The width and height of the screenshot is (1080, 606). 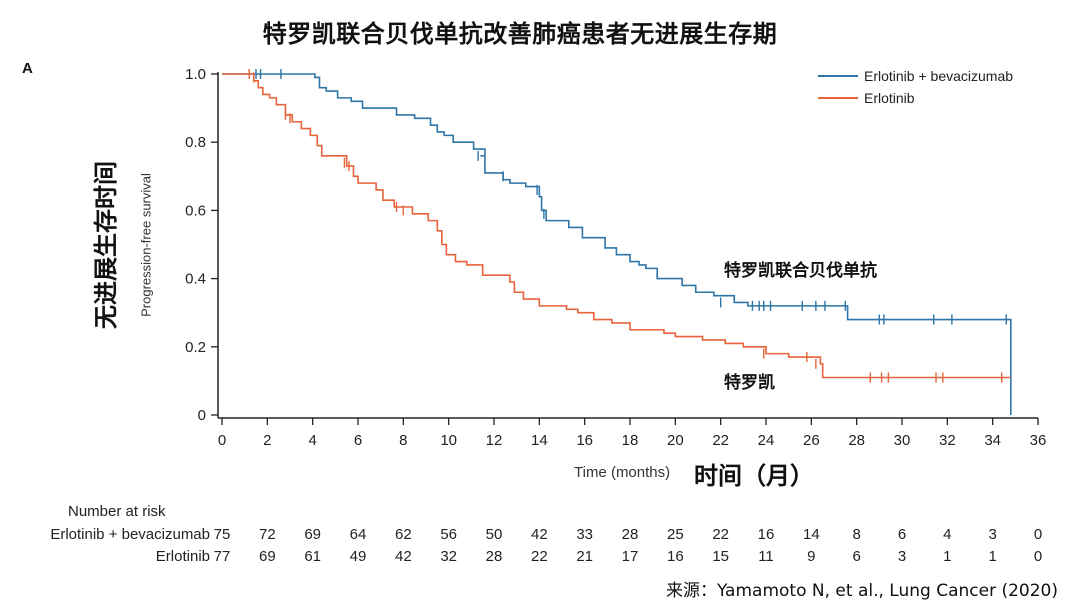 What do you see at coordinates (403, 440) in the screenshot?
I see `x-tick-label: 8` at bounding box center [403, 440].